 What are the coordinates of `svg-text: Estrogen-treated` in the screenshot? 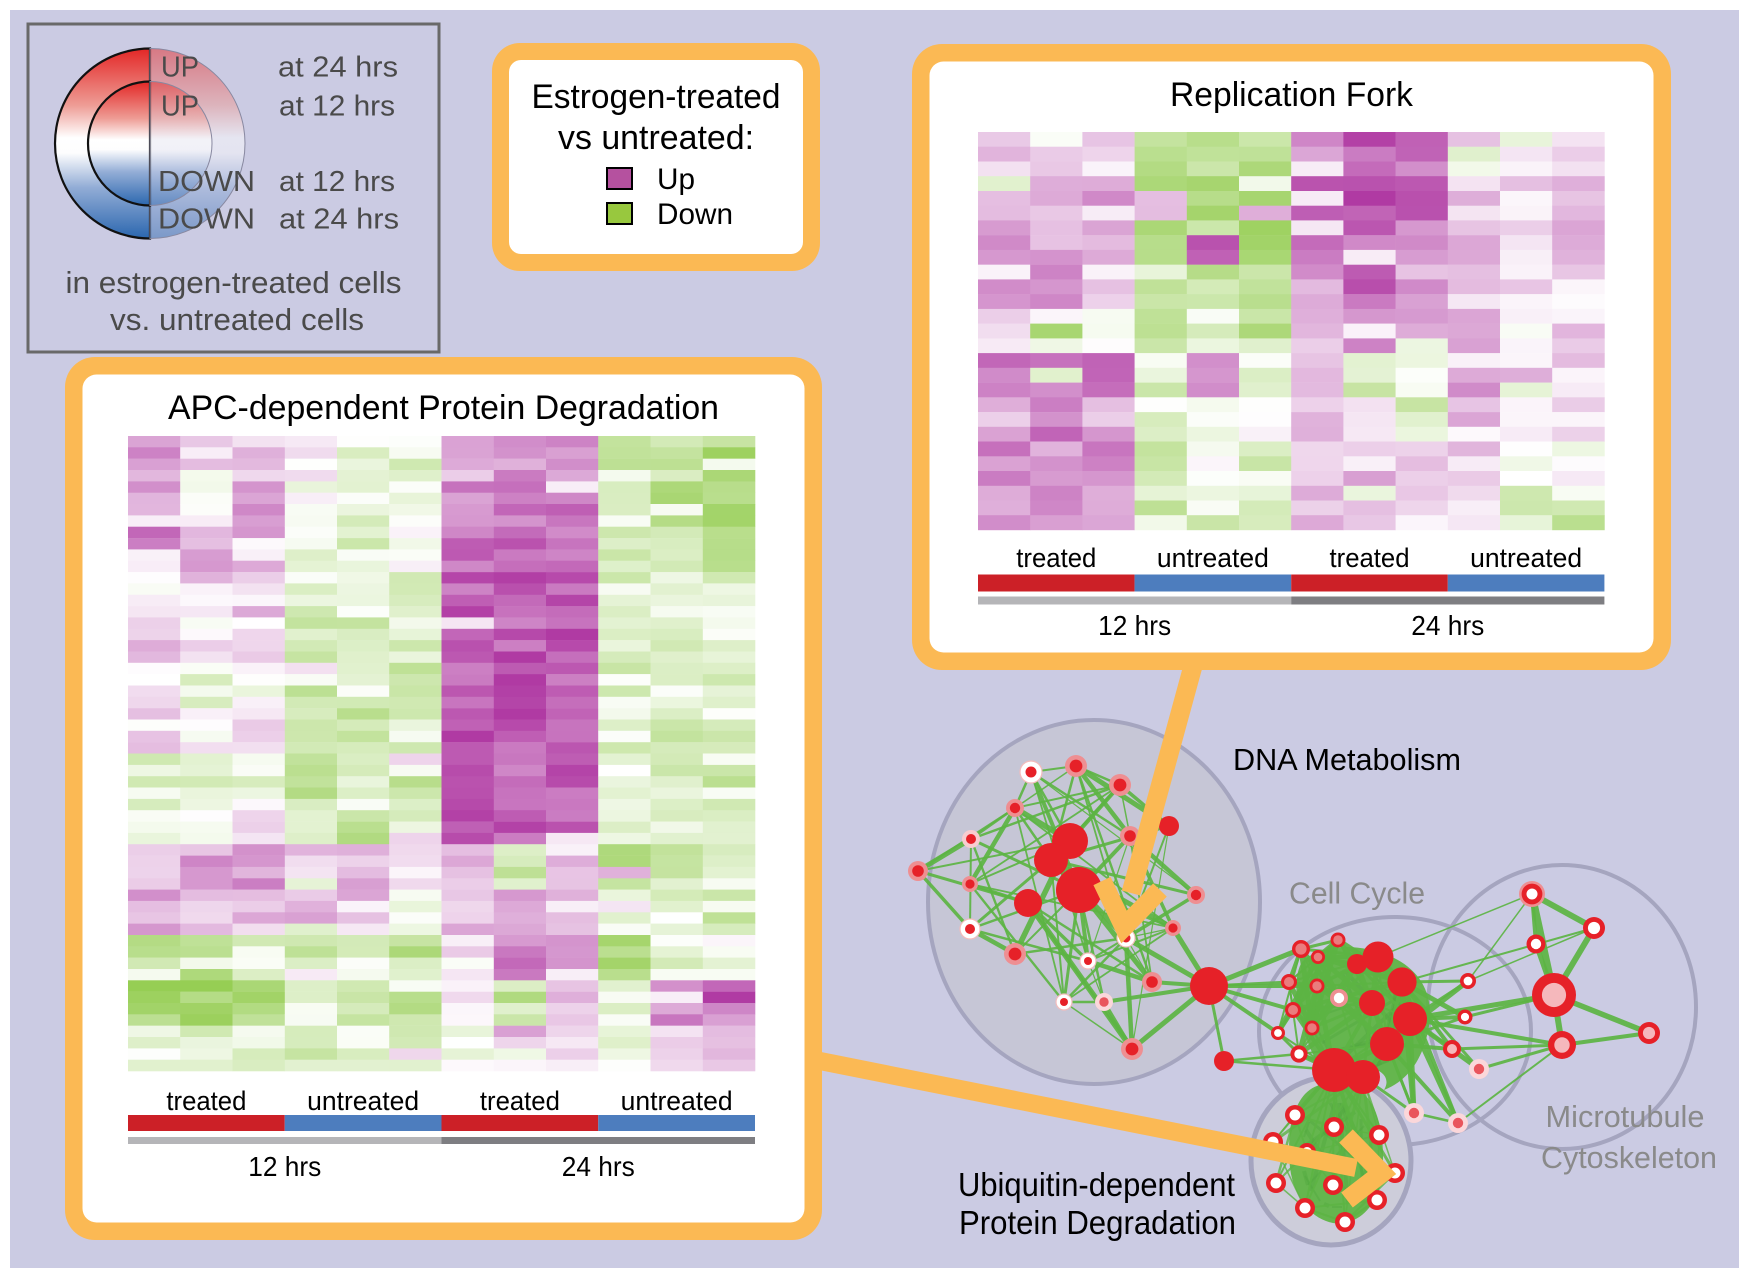 It's located at (656, 97).